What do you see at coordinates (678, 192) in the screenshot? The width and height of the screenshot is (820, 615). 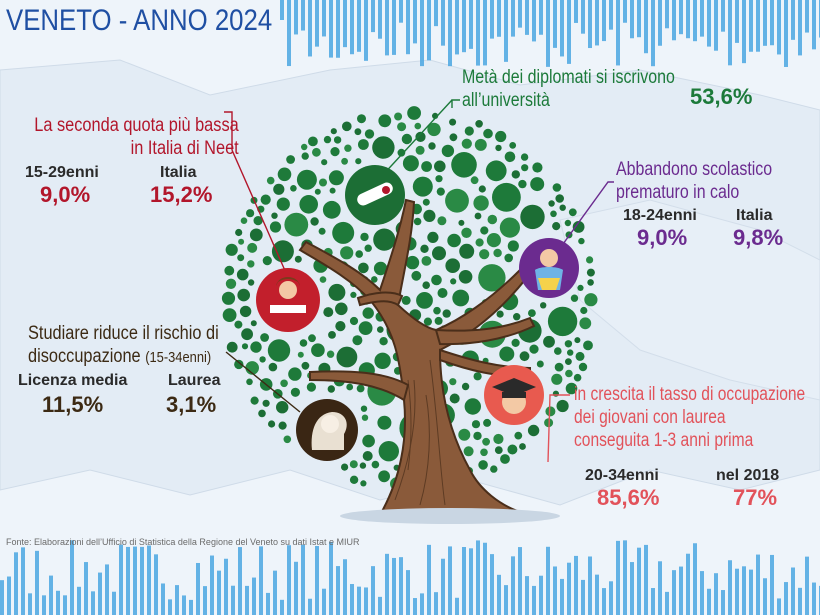 I see `dropout-line-2: prematuro in calo` at bounding box center [678, 192].